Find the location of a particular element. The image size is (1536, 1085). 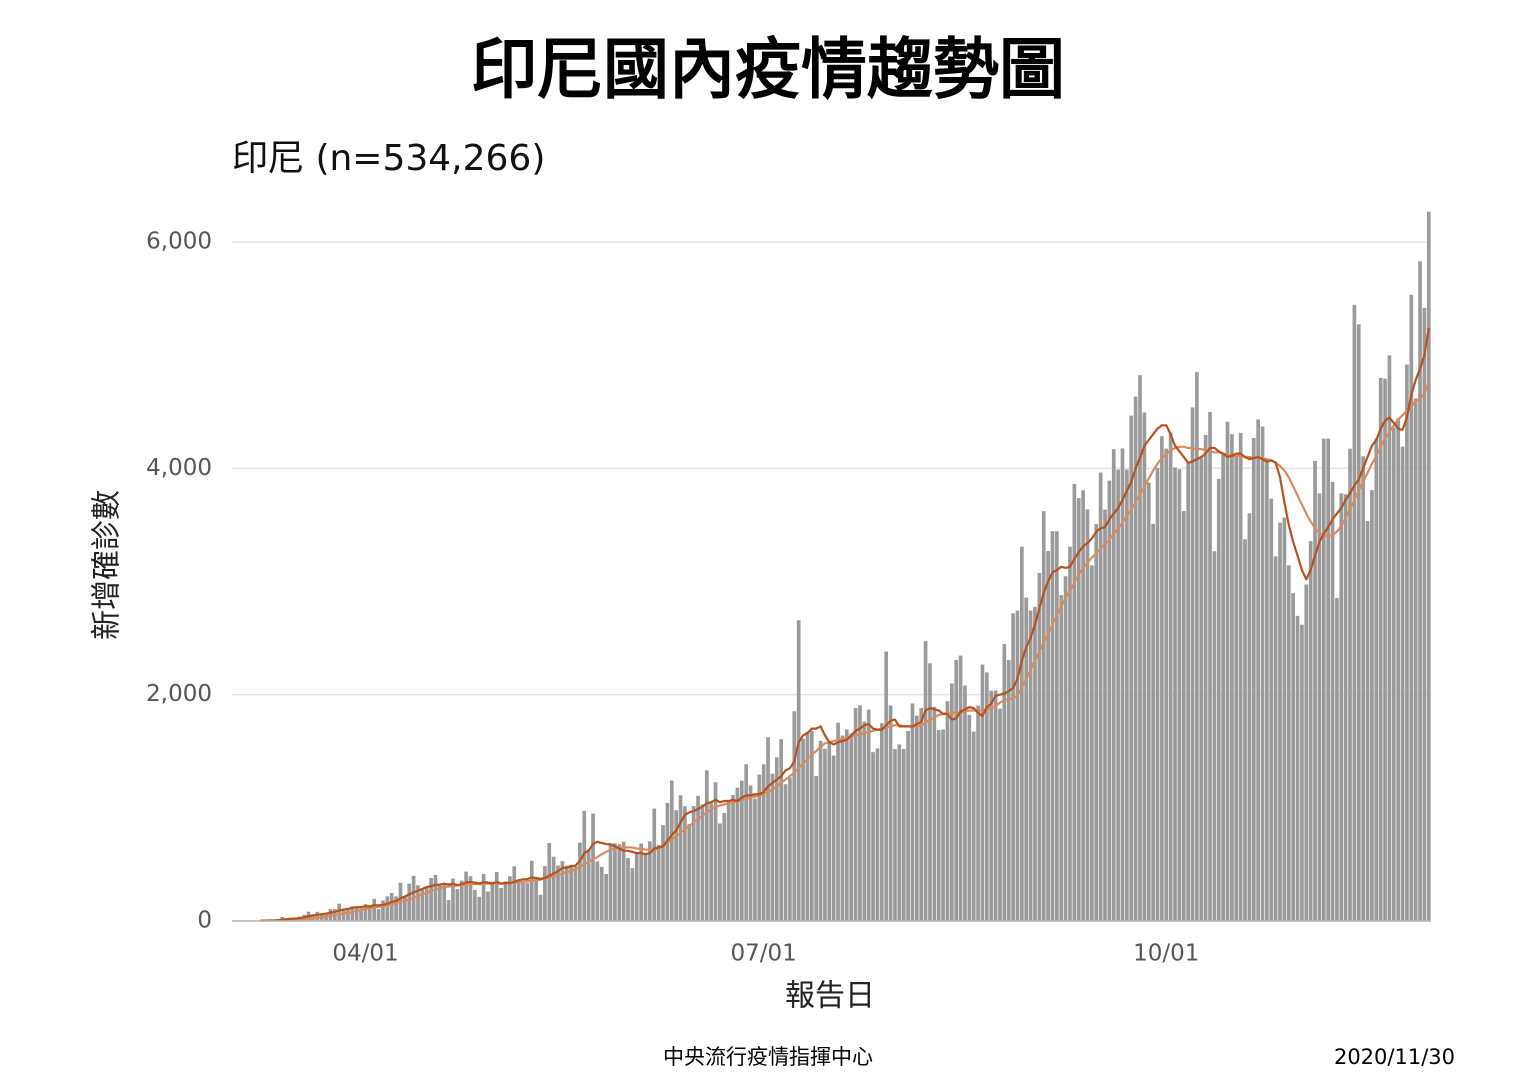

chart-title: 印尼國內疫情趨勢圖 is located at coordinates (768, 69).